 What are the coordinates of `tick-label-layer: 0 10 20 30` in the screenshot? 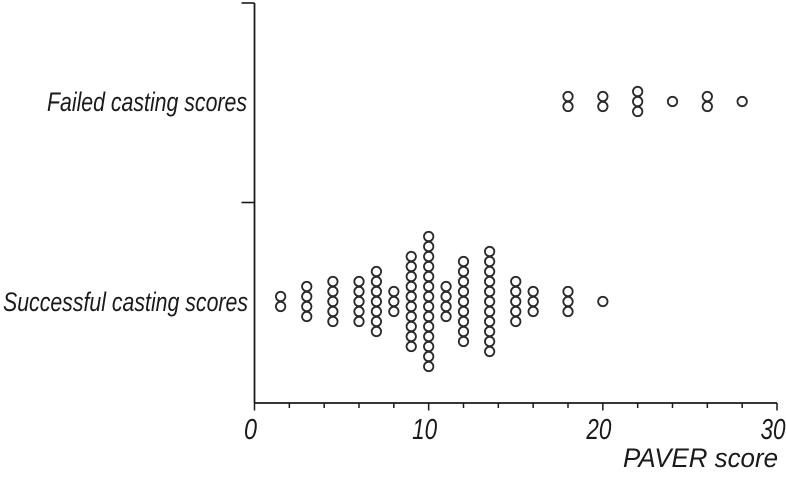 It's located at (515, 430).